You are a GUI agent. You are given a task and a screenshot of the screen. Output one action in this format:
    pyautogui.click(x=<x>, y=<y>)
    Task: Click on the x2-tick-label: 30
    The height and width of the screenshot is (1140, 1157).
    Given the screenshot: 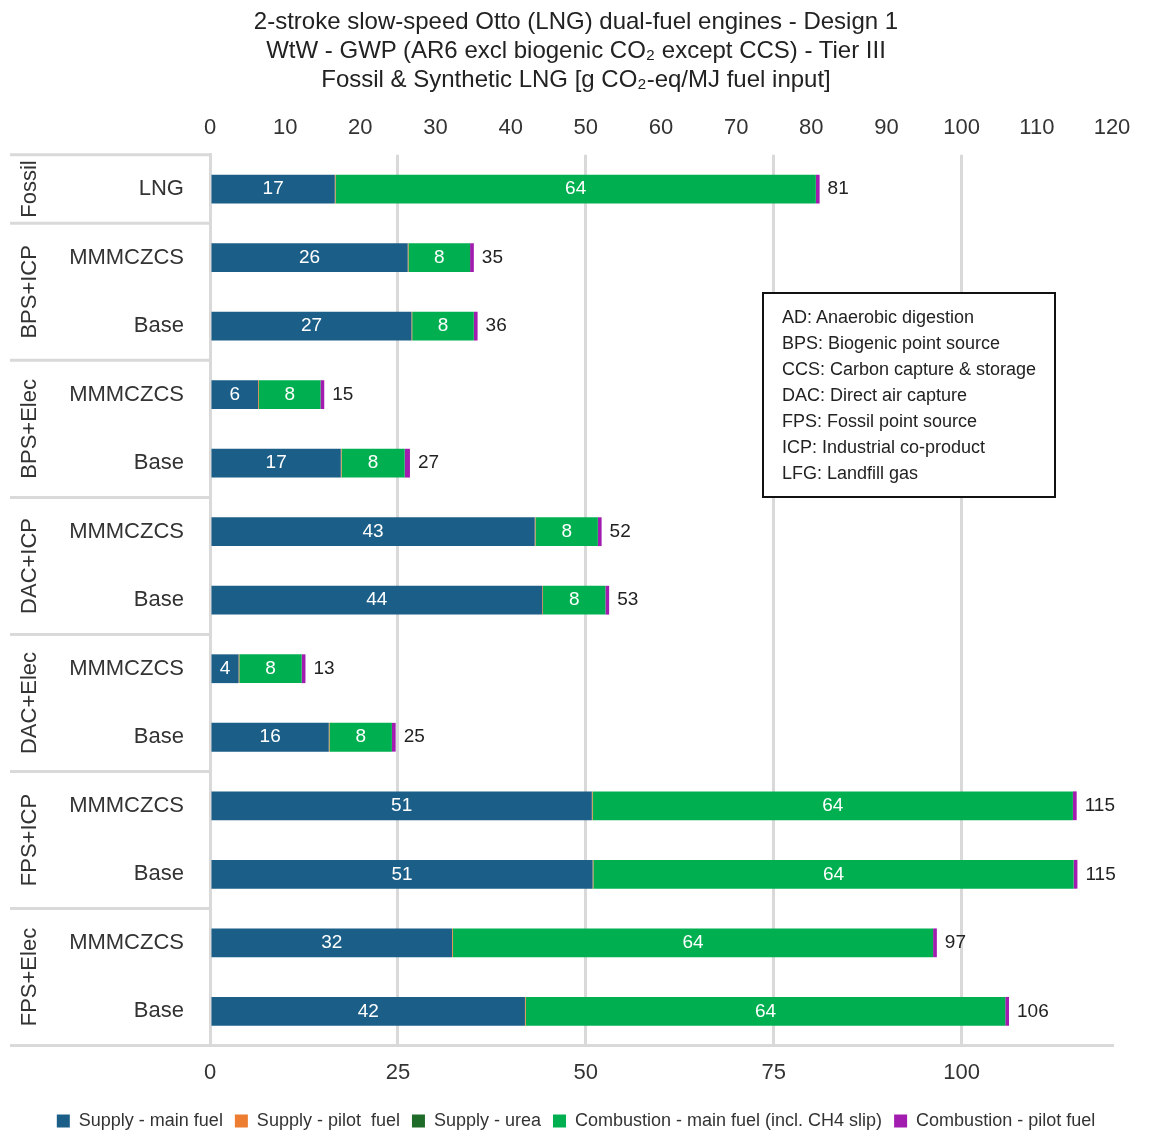 What is the action you would take?
    pyautogui.click(x=435, y=126)
    